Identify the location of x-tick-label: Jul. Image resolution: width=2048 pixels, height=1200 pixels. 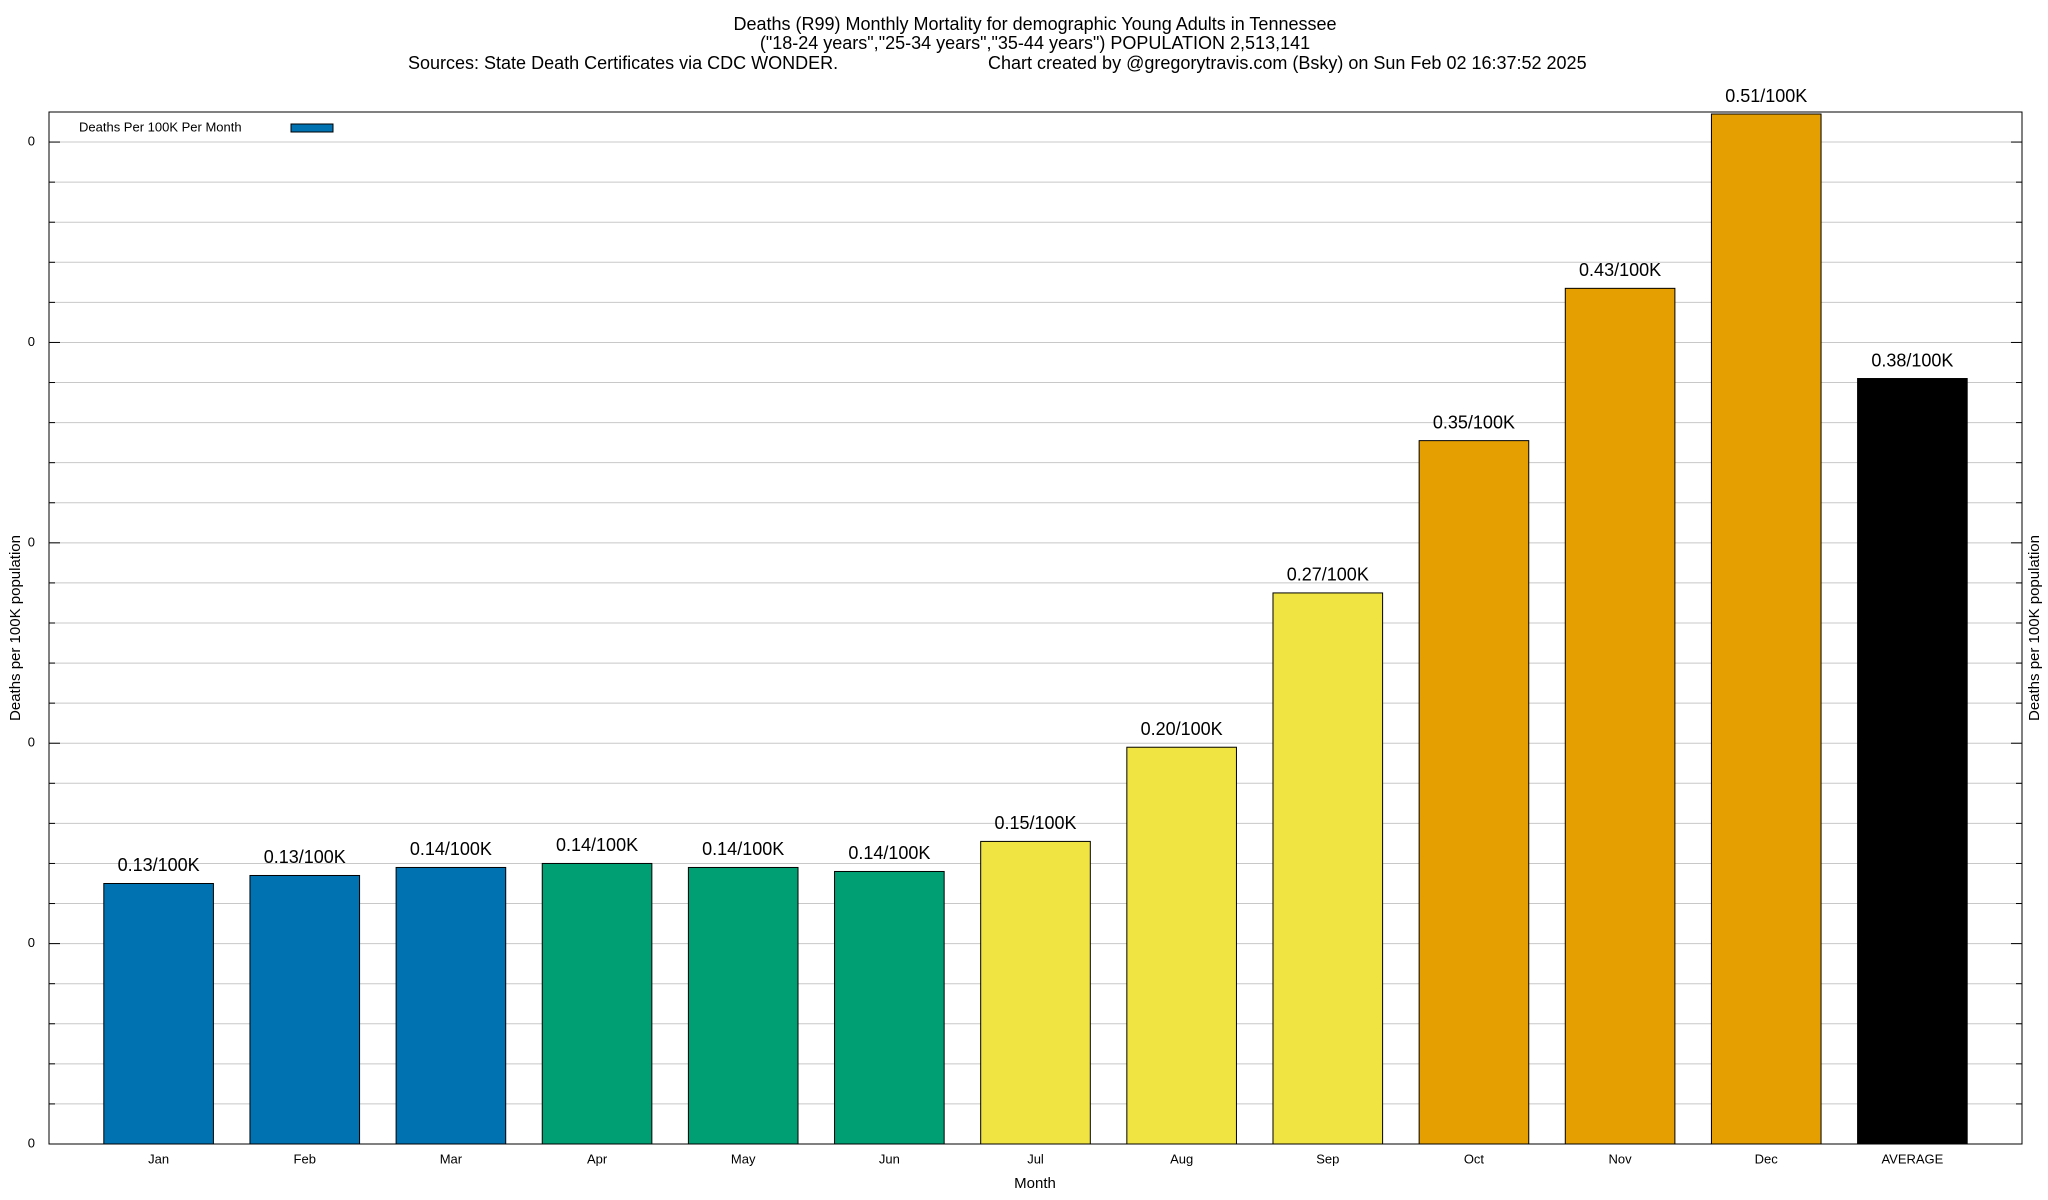
(1035, 1158).